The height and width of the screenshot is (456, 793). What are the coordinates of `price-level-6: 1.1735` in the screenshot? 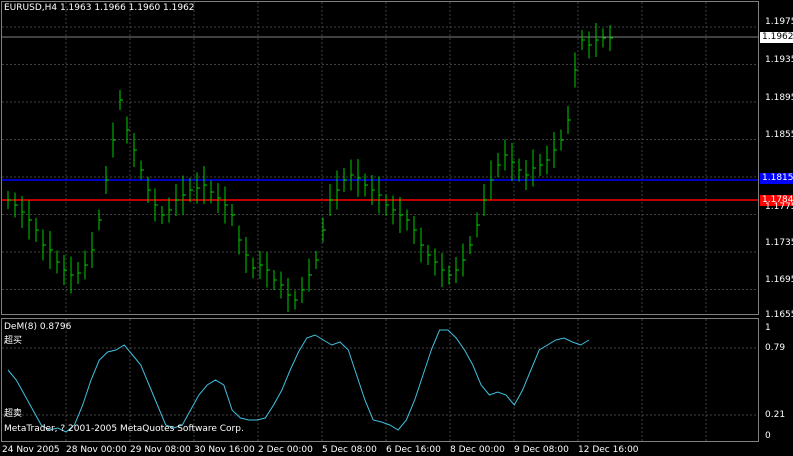 It's located at (779, 243).